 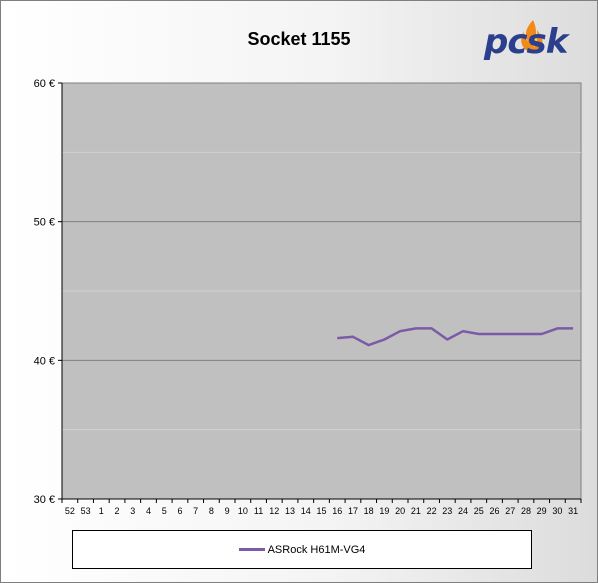 What do you see at coordinates (211, 511) in the screenshot?
I see `x-tick-label: 8` at bounding box center [211, 511].